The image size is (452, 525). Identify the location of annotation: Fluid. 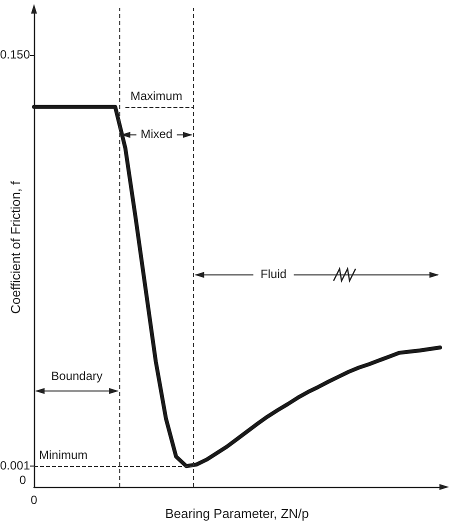
(273, 274).